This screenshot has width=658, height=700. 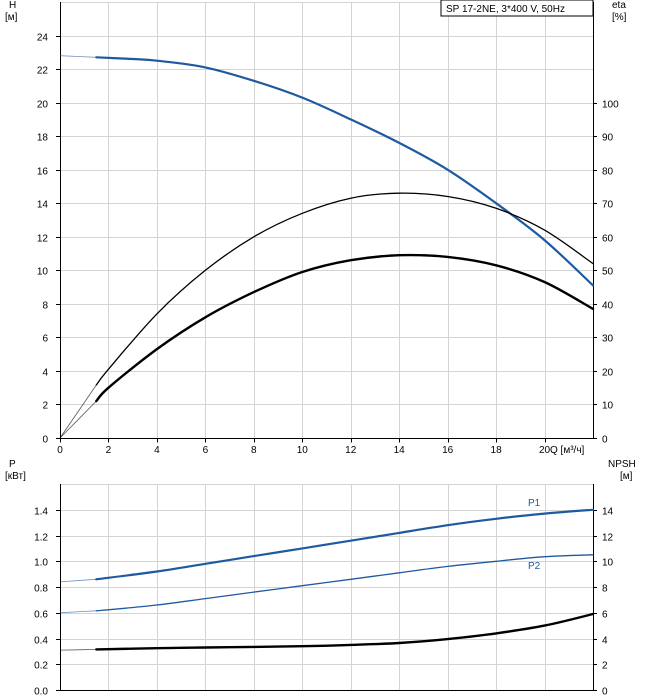 I want to click on left-tick-label: 4, so click(x=45, y=373).